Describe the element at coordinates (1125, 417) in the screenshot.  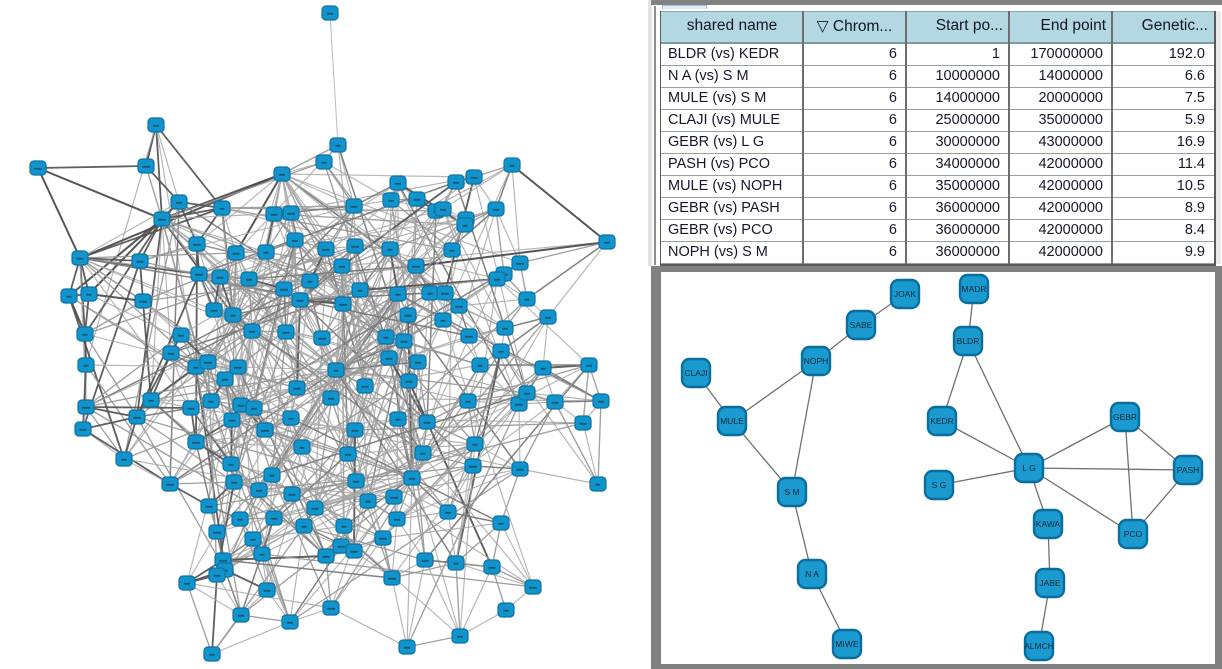
I see `svg-text: GEBR` at that location.